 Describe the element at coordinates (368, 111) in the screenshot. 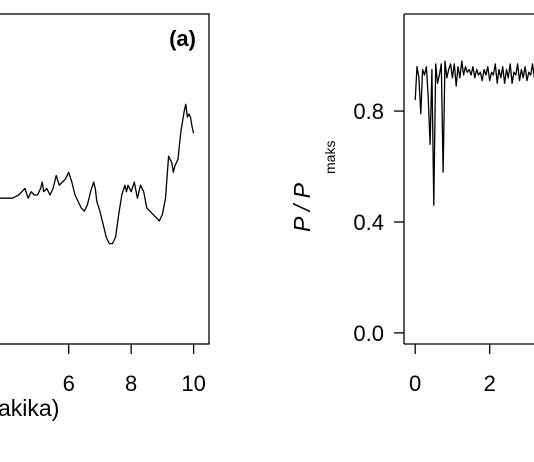

I see `panel-b-y-tick-label: 0.8` at that location.